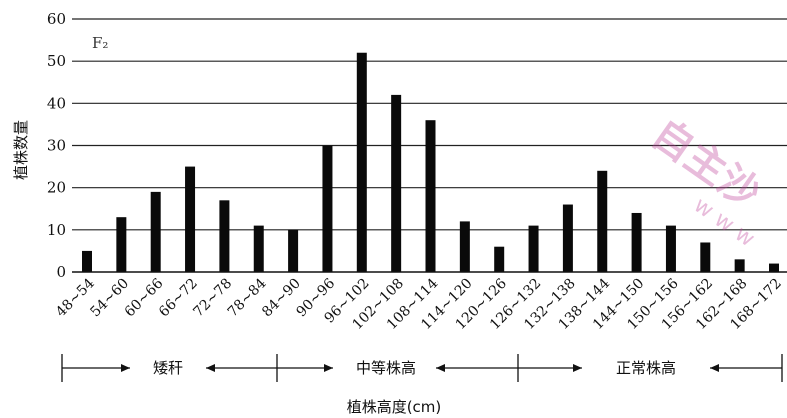  Describe the element at coordinates (100, 43) in the screenshot. I see `chart-title: F₂` at that location.